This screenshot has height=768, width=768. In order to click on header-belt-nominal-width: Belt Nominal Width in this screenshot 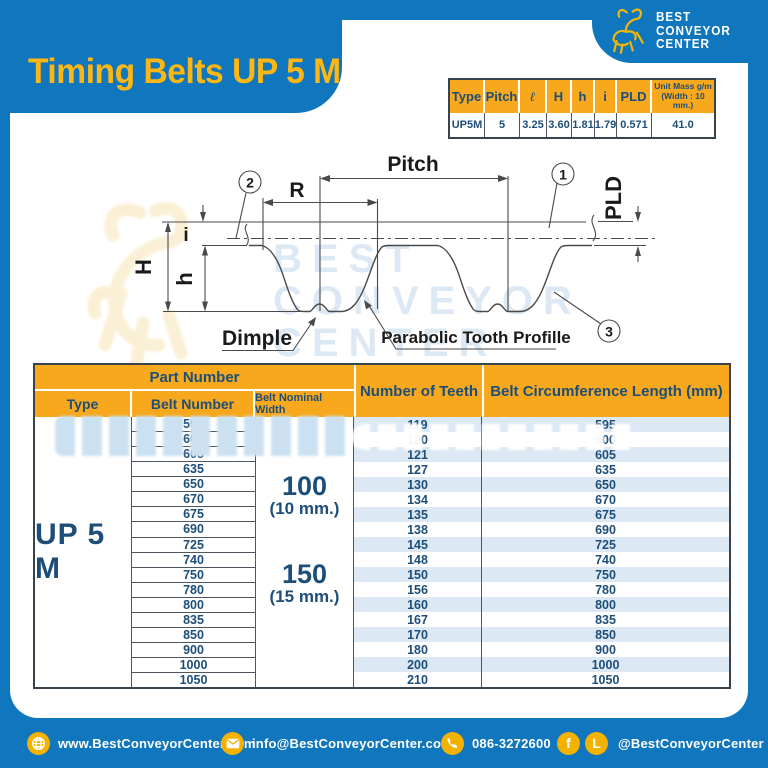, I will do `click(289, 404)`.